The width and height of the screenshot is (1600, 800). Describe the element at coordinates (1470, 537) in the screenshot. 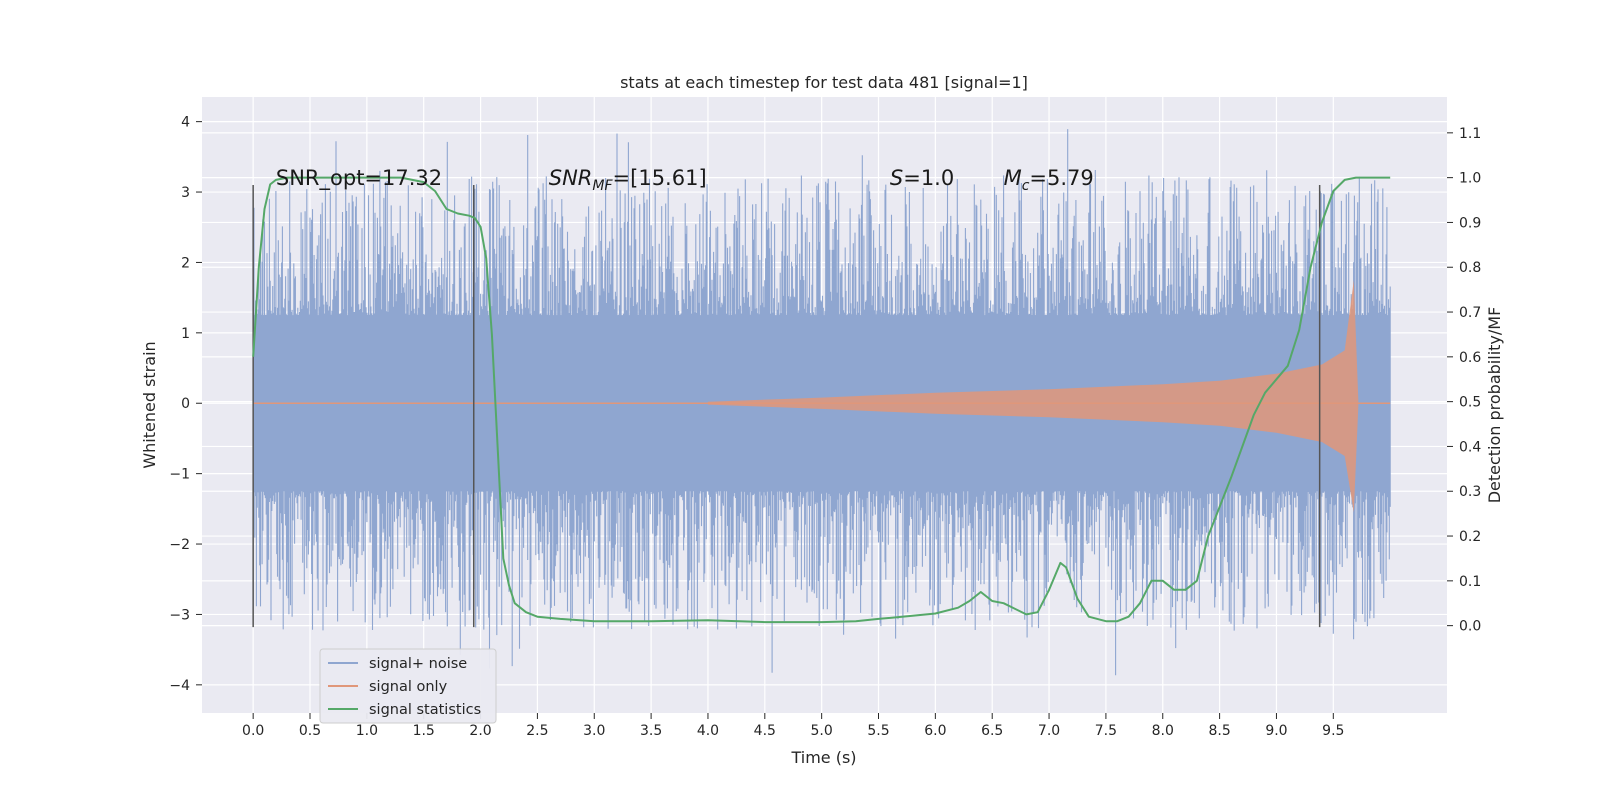

I see `y2-tick-label: 0.2` at that location.